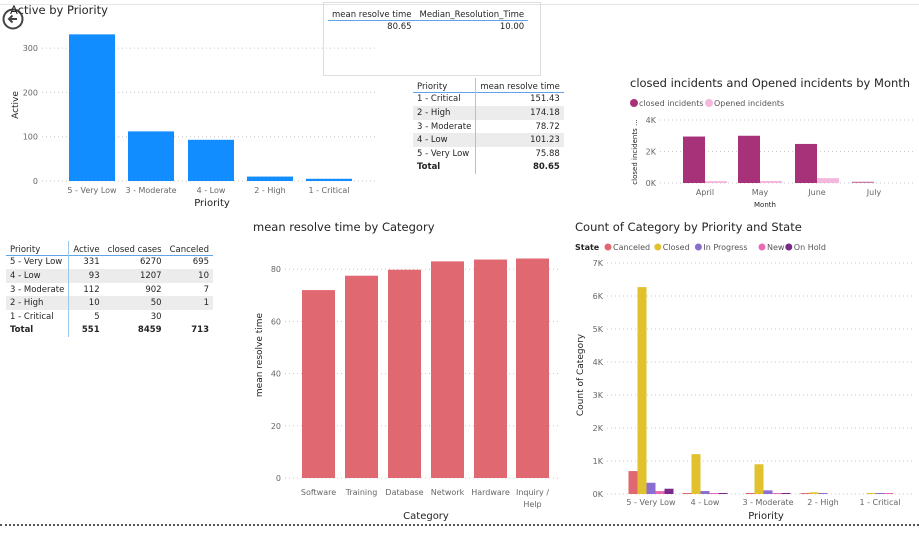  What do you see at coordinates (651, 152) in the screenshot?
I see `y-tick-label: 2K` at bounding box center [651, 152].